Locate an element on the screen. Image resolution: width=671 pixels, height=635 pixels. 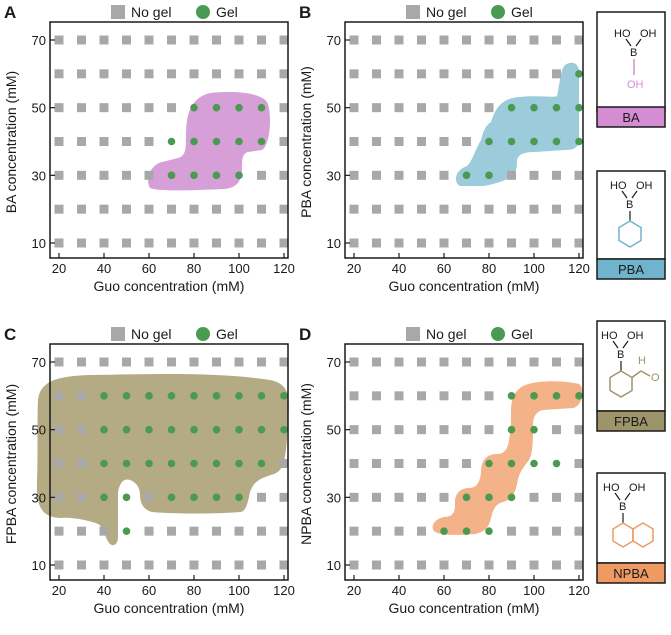
y-axis-title: FPBA concentration (mM) is located at coordinates (11, 464).